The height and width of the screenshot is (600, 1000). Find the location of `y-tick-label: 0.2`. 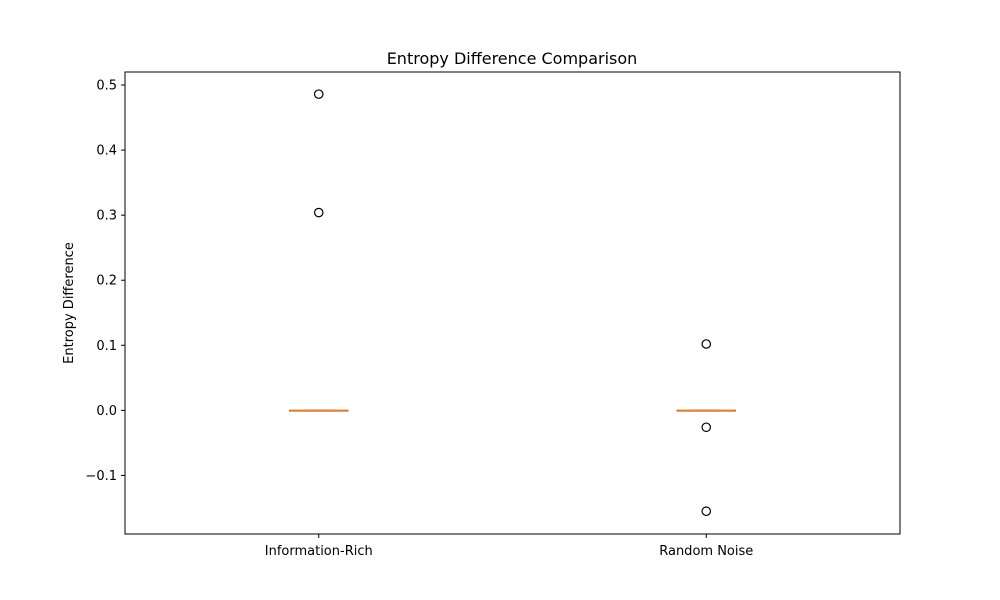

y-tick-label: 0.2 is located at coordinates (106, 281).